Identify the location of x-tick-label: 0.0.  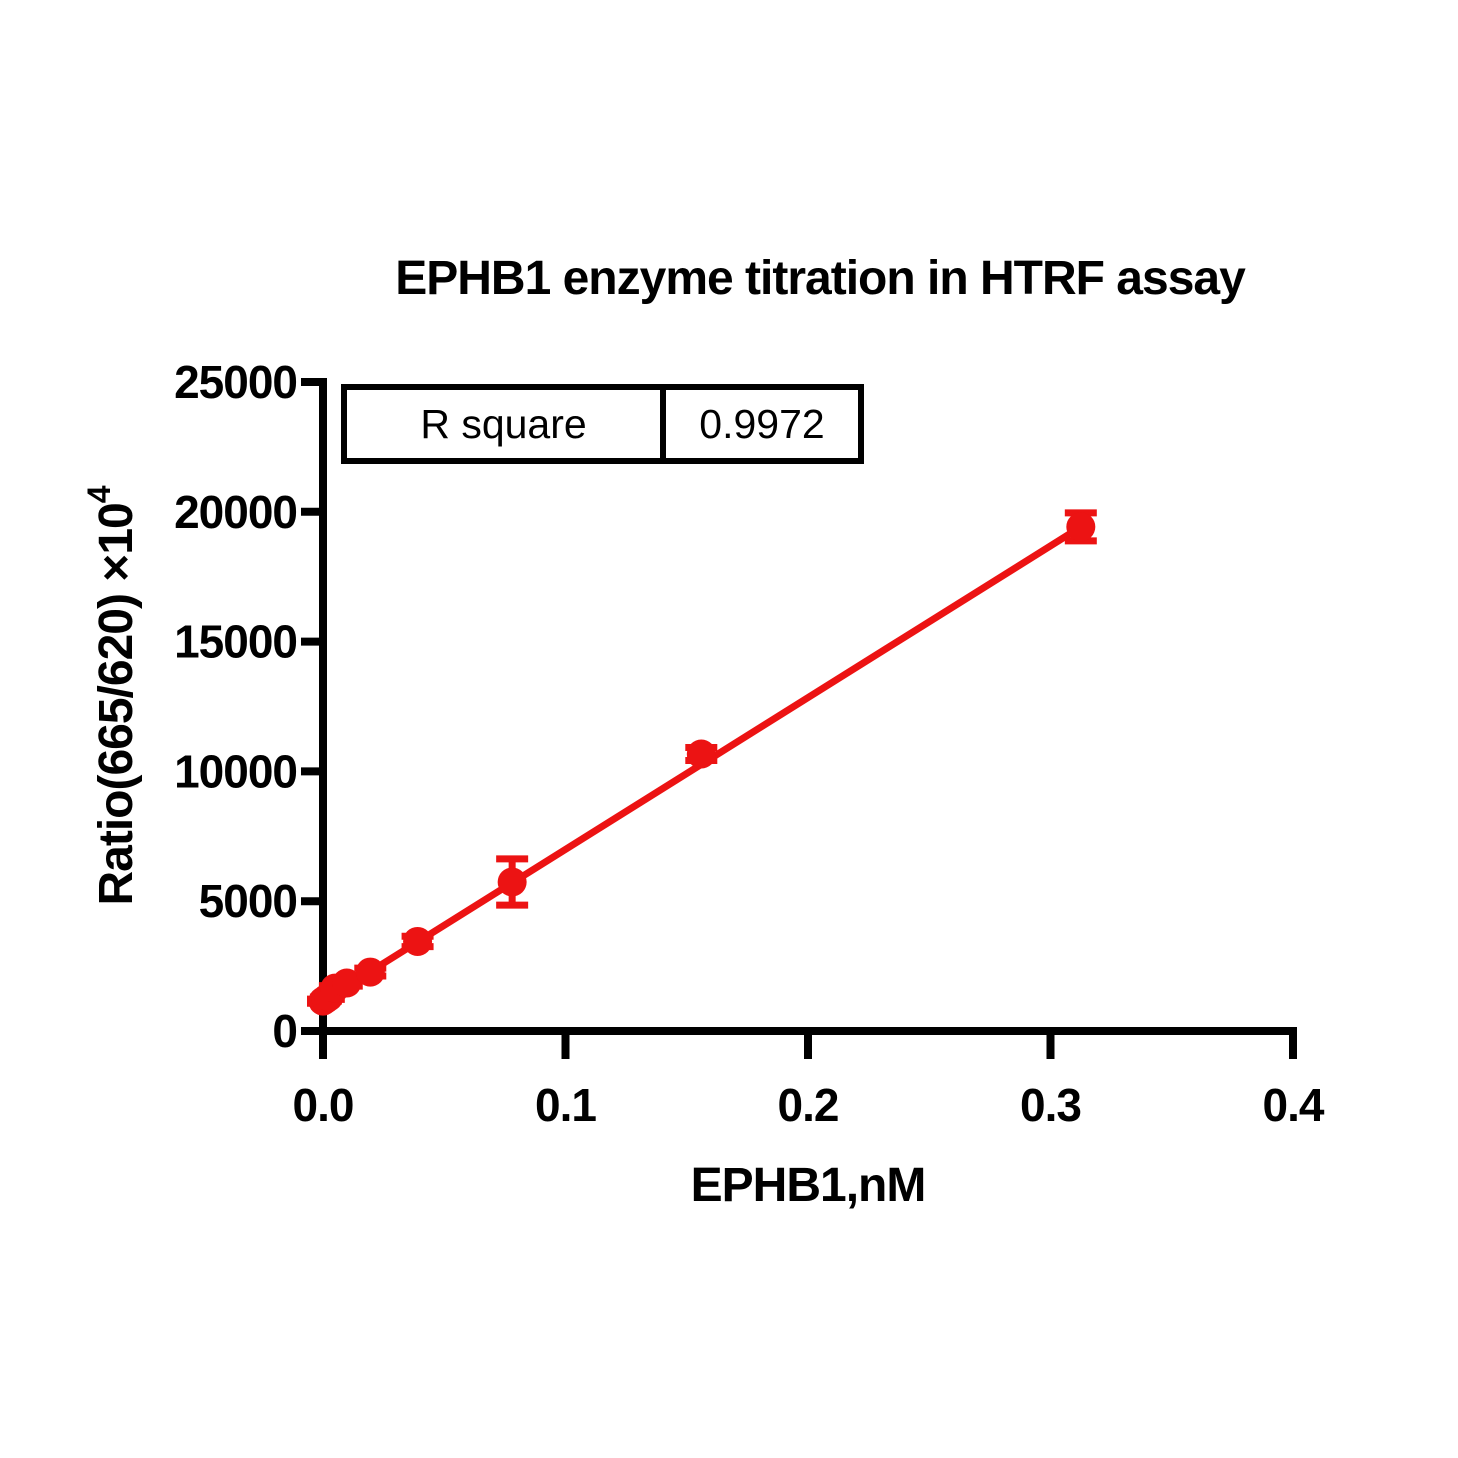
(323, 1105).